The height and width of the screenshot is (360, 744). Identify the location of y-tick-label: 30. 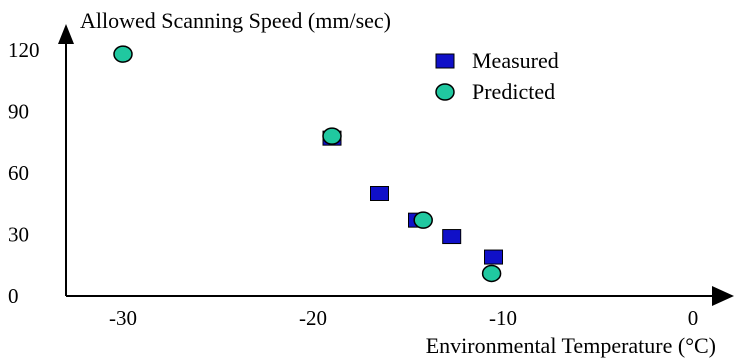
(18, 235).